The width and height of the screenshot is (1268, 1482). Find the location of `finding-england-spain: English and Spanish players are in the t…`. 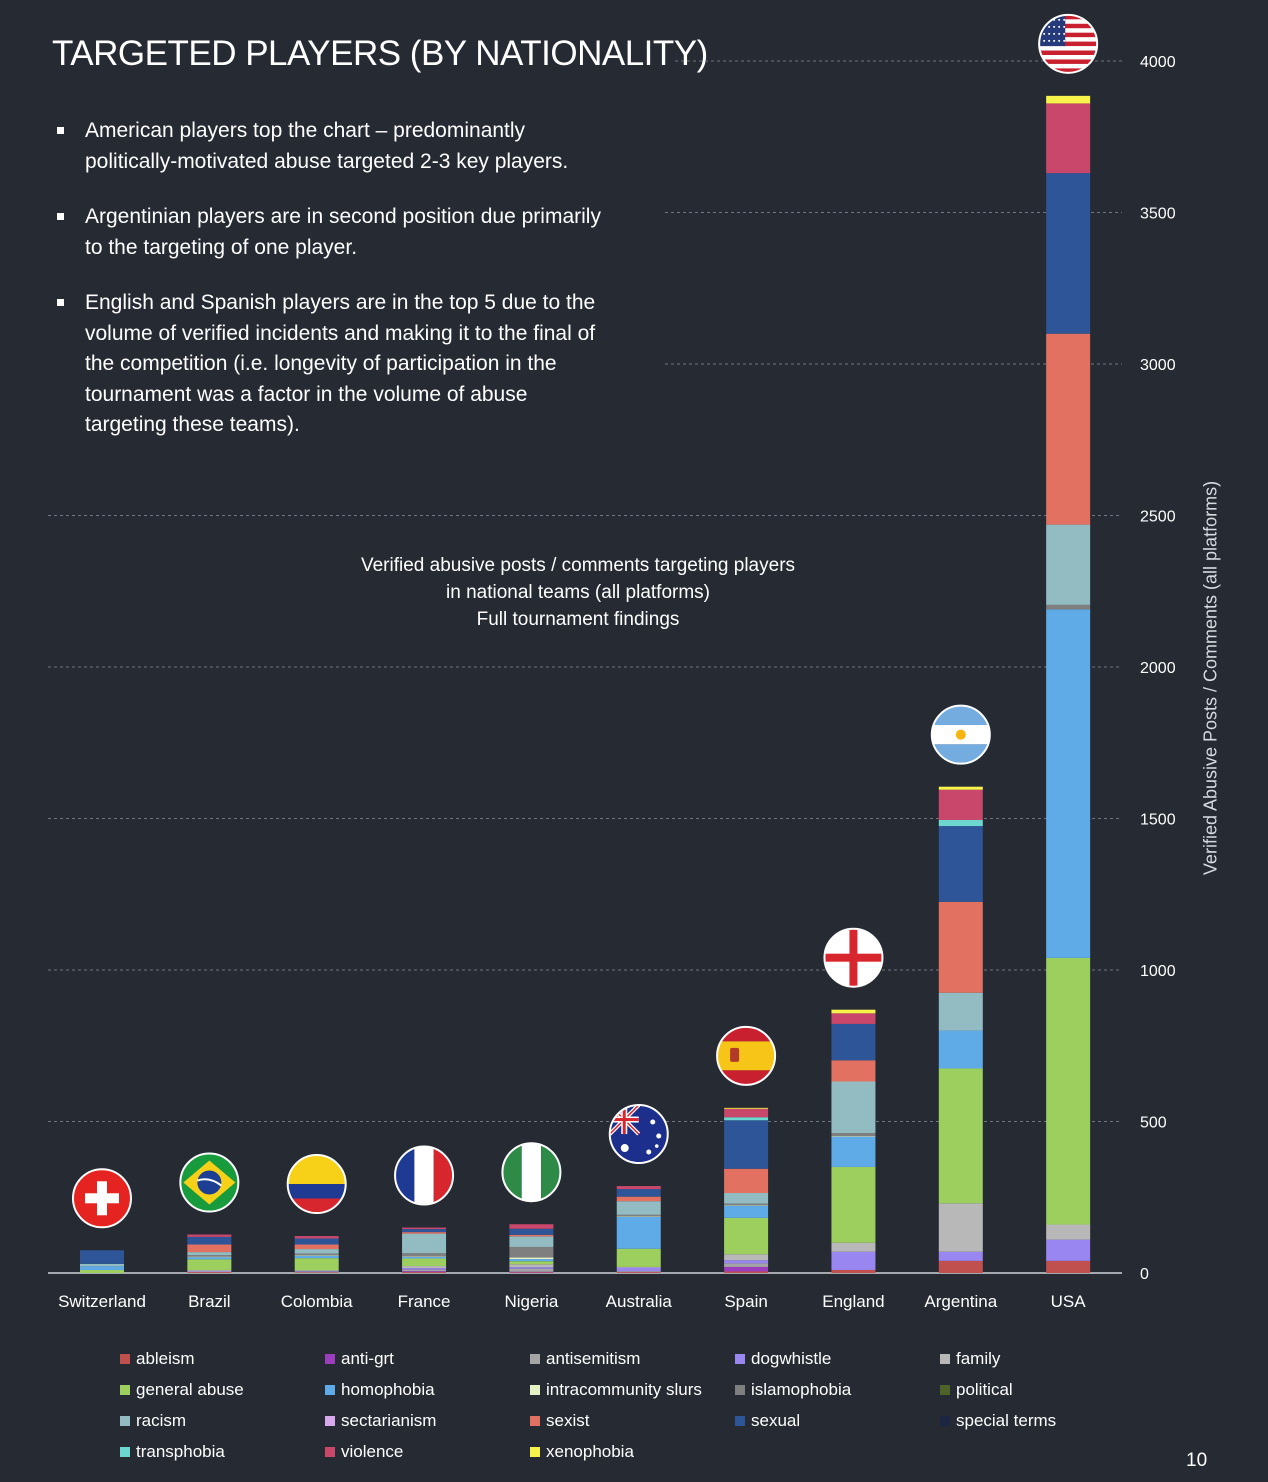

finding-england-spain: English and Spanish players are in the t… is located at coordinates (332, 364).